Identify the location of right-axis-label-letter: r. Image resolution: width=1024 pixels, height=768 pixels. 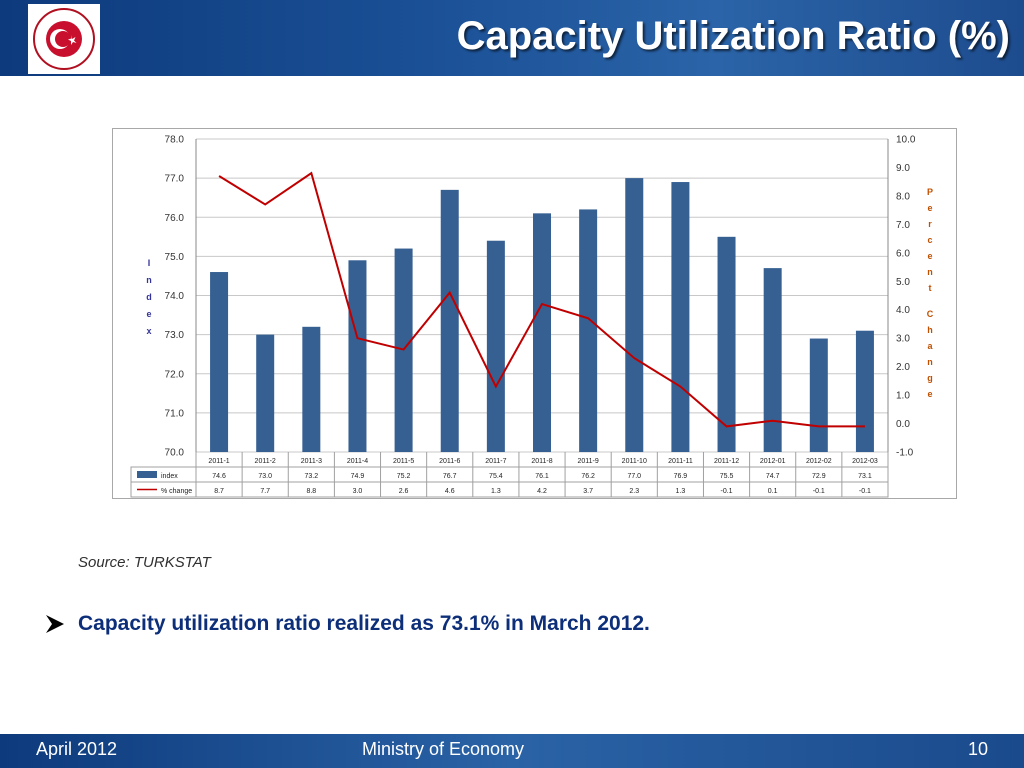
(930, 224).